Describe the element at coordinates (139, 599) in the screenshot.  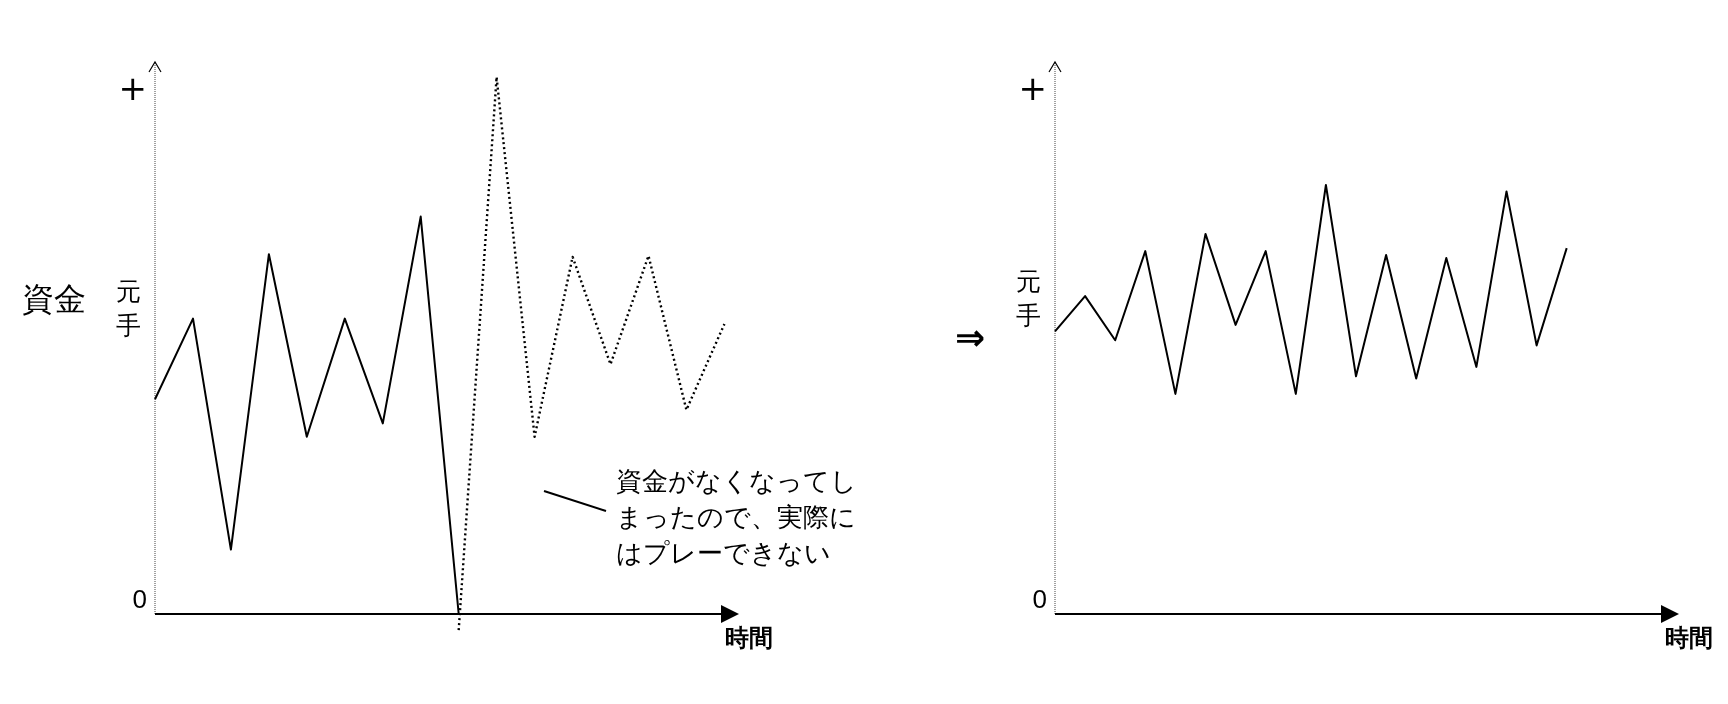
I see `text: 0` at that location.